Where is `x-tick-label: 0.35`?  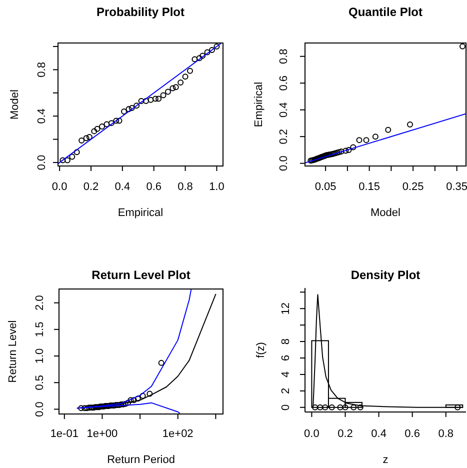
x-tick-label: 0.35 is located at coordinates (456, 186).